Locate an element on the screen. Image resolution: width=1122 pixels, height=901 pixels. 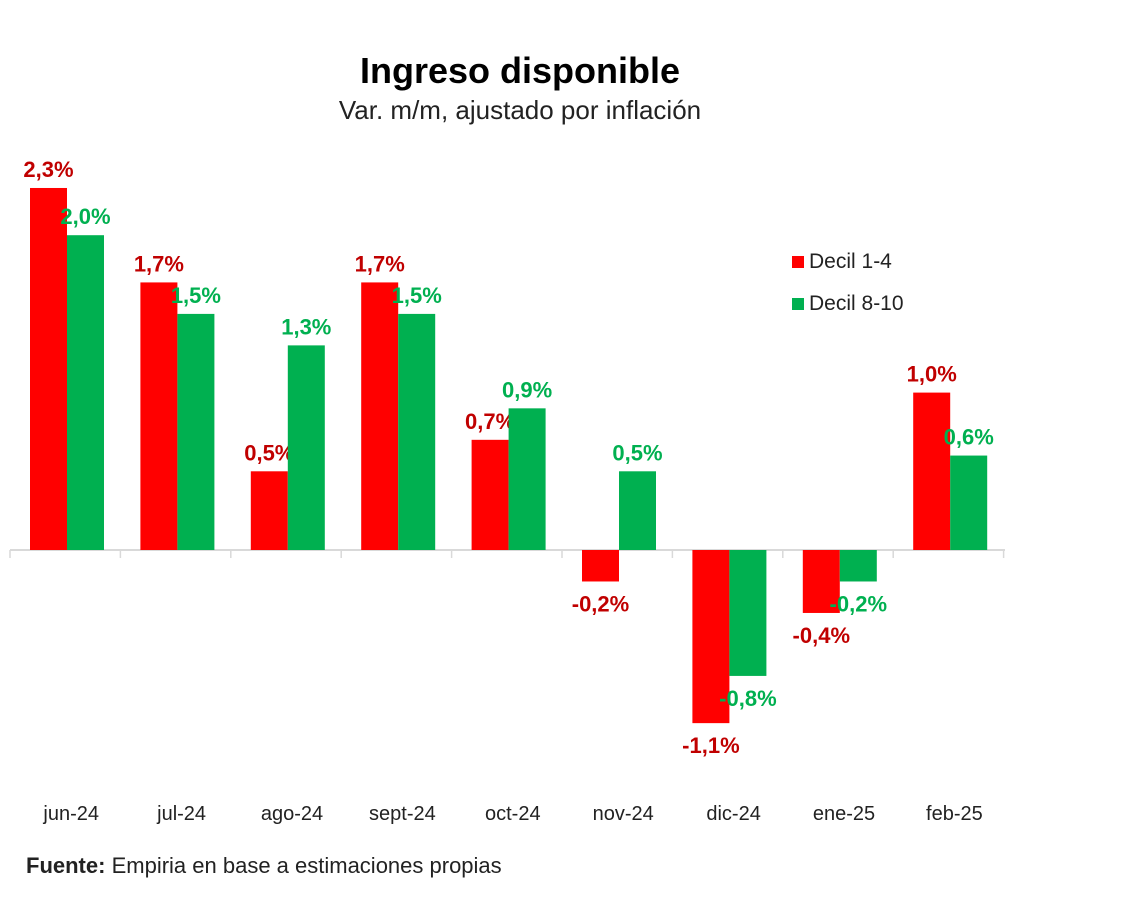
x-tick-label: jul-24 is located at coordinates (181, 814).